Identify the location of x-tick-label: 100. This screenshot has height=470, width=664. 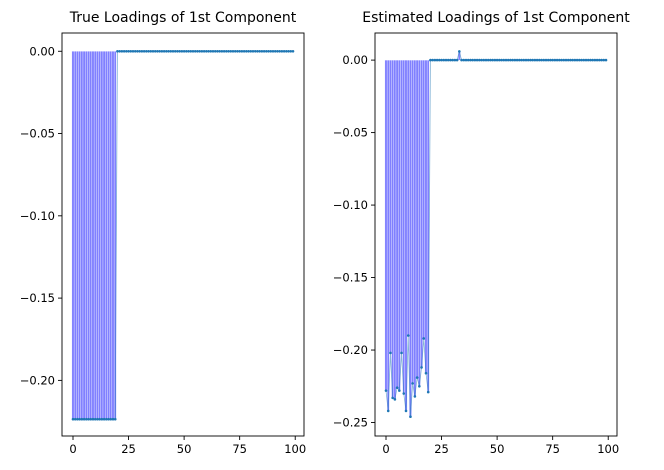
(295, 449).